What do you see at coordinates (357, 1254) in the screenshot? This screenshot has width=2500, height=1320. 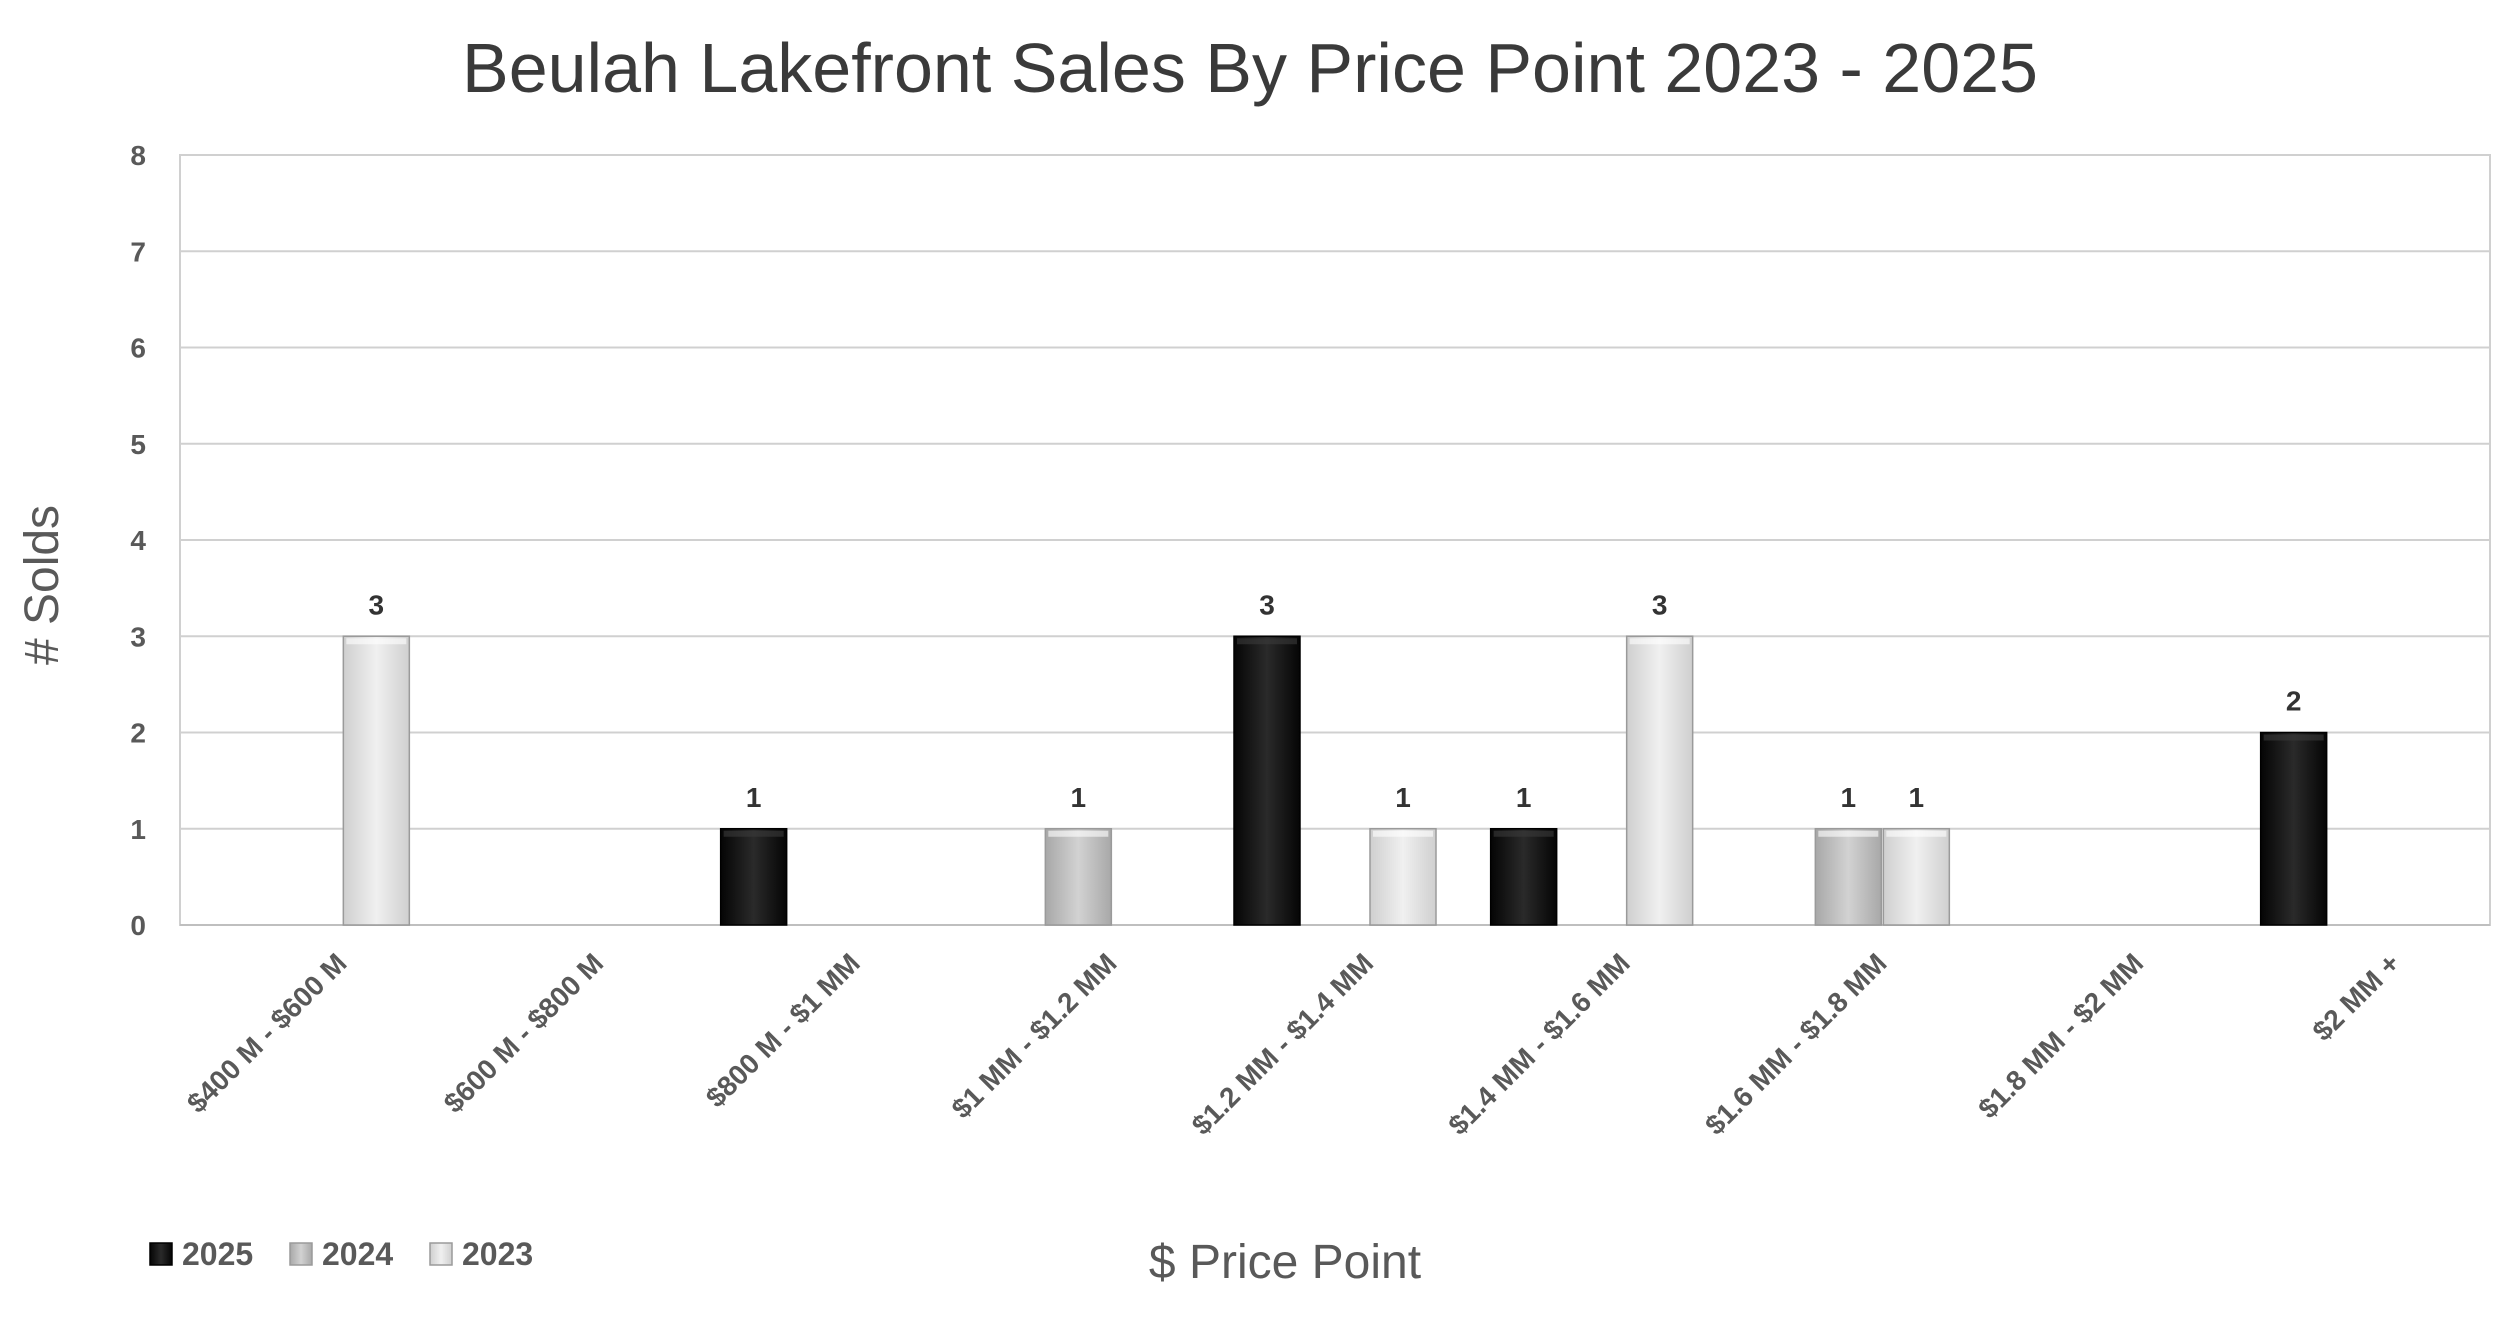 I see `legend-label: 2024` at bounding box center [357, 1254].